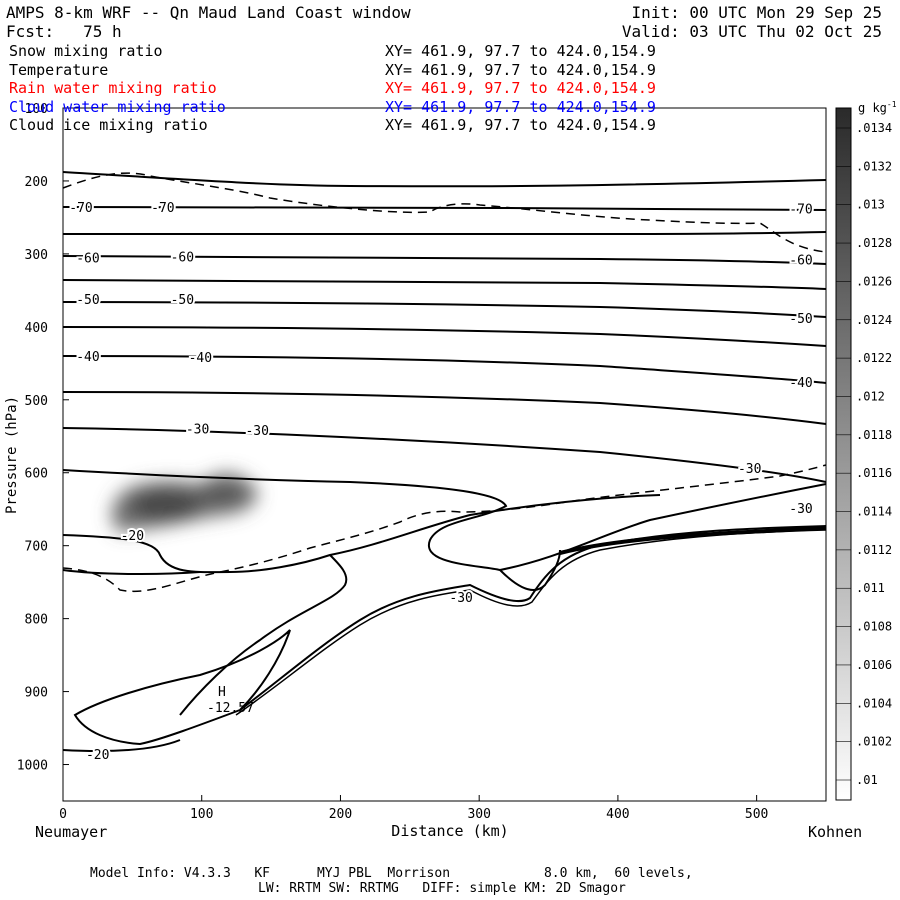 The image size is (900, 900). Describe the element at coordinates (874, 703) in the screenshot. I see `colorbar-tick-label: .0104` at that location.